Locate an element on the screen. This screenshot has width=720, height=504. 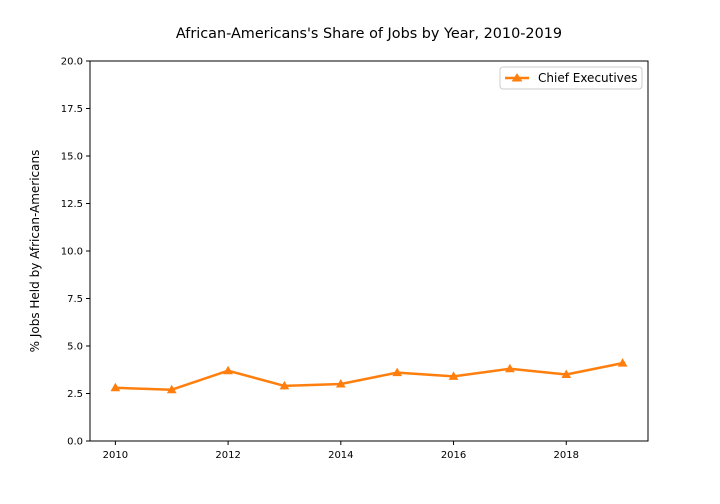
series-layer is located at coordinates (369, 376).